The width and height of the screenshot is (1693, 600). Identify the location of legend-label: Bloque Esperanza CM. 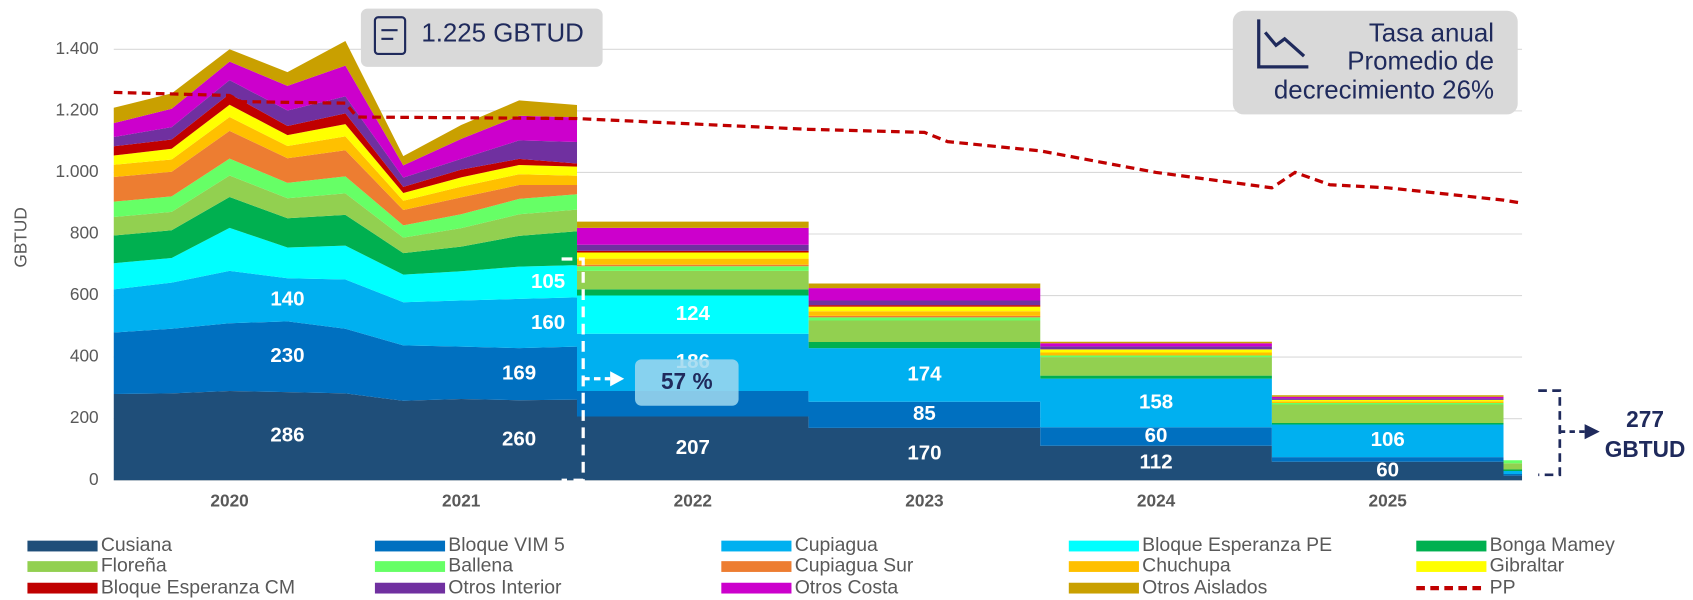
(198, 587).